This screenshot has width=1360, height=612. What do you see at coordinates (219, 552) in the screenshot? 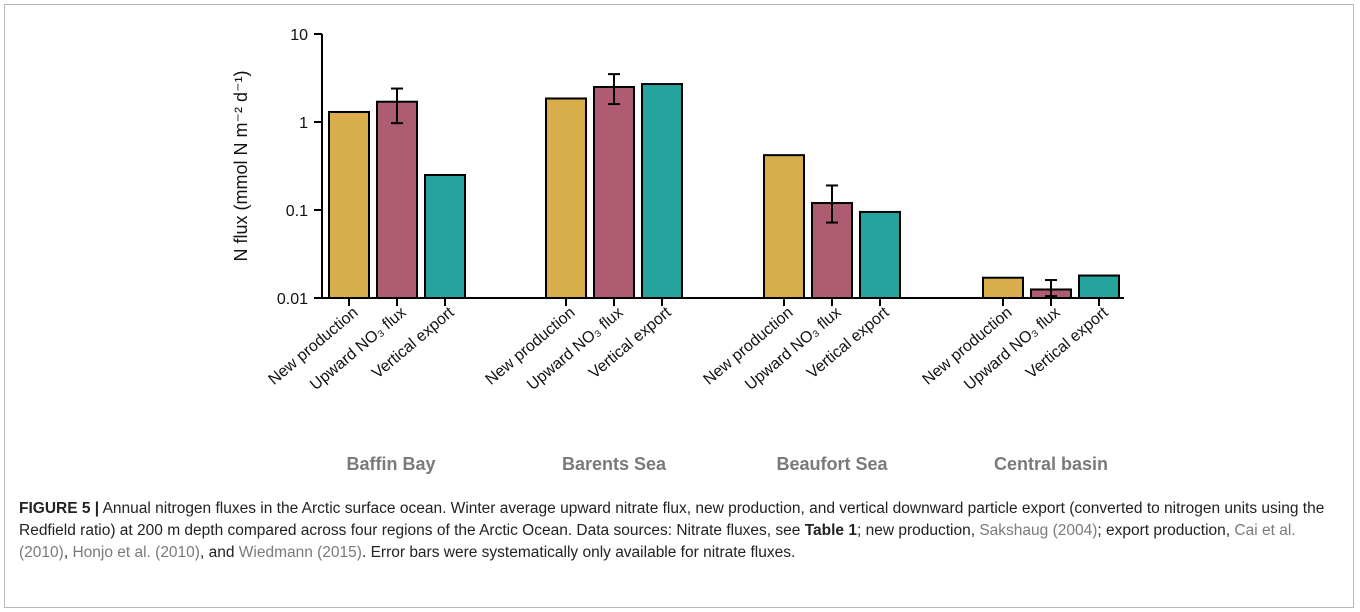
I see `caption-text: , and` at bounding box center [219, 552].